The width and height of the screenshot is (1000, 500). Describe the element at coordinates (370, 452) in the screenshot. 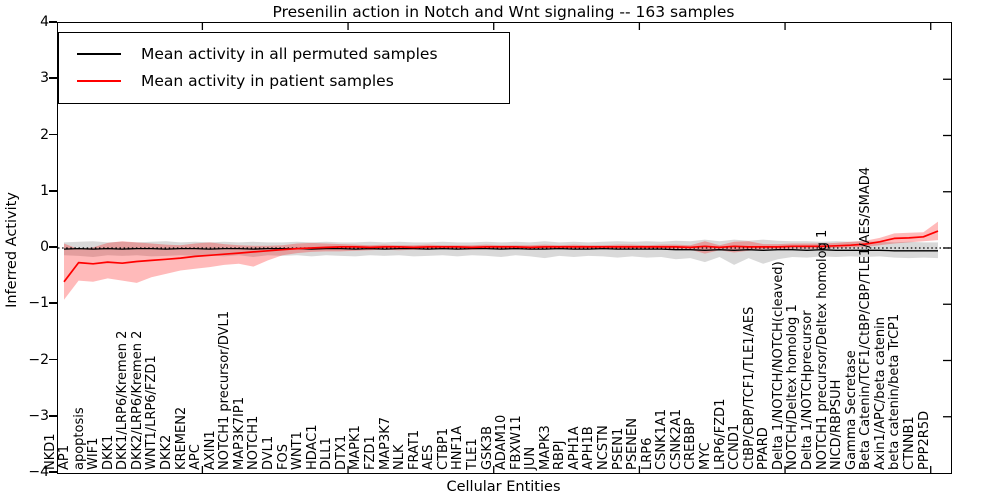

I see `x-category-label: FZD1` at that location.